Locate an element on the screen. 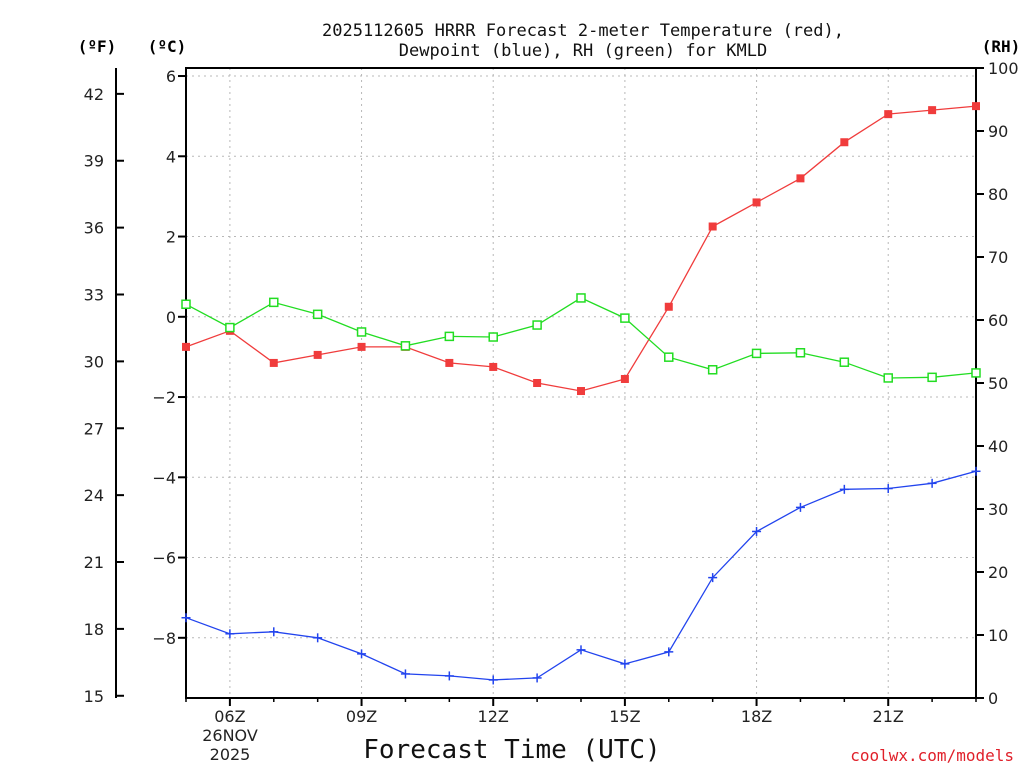 The height and width of the screenshot is (768, 1024). fahrenheit-tick-label: 36 is located at coordinates (94, 228).